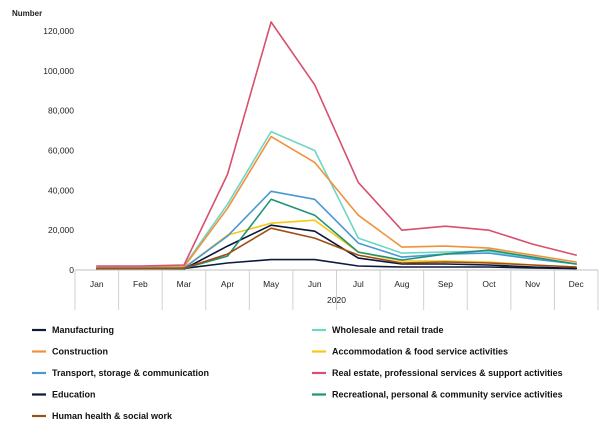 The image size is (599, 421). I want to click on y-axis-ticks: 0 20,000 40,000 60,000 80,000 100,000 120,000, so click(58, 150).